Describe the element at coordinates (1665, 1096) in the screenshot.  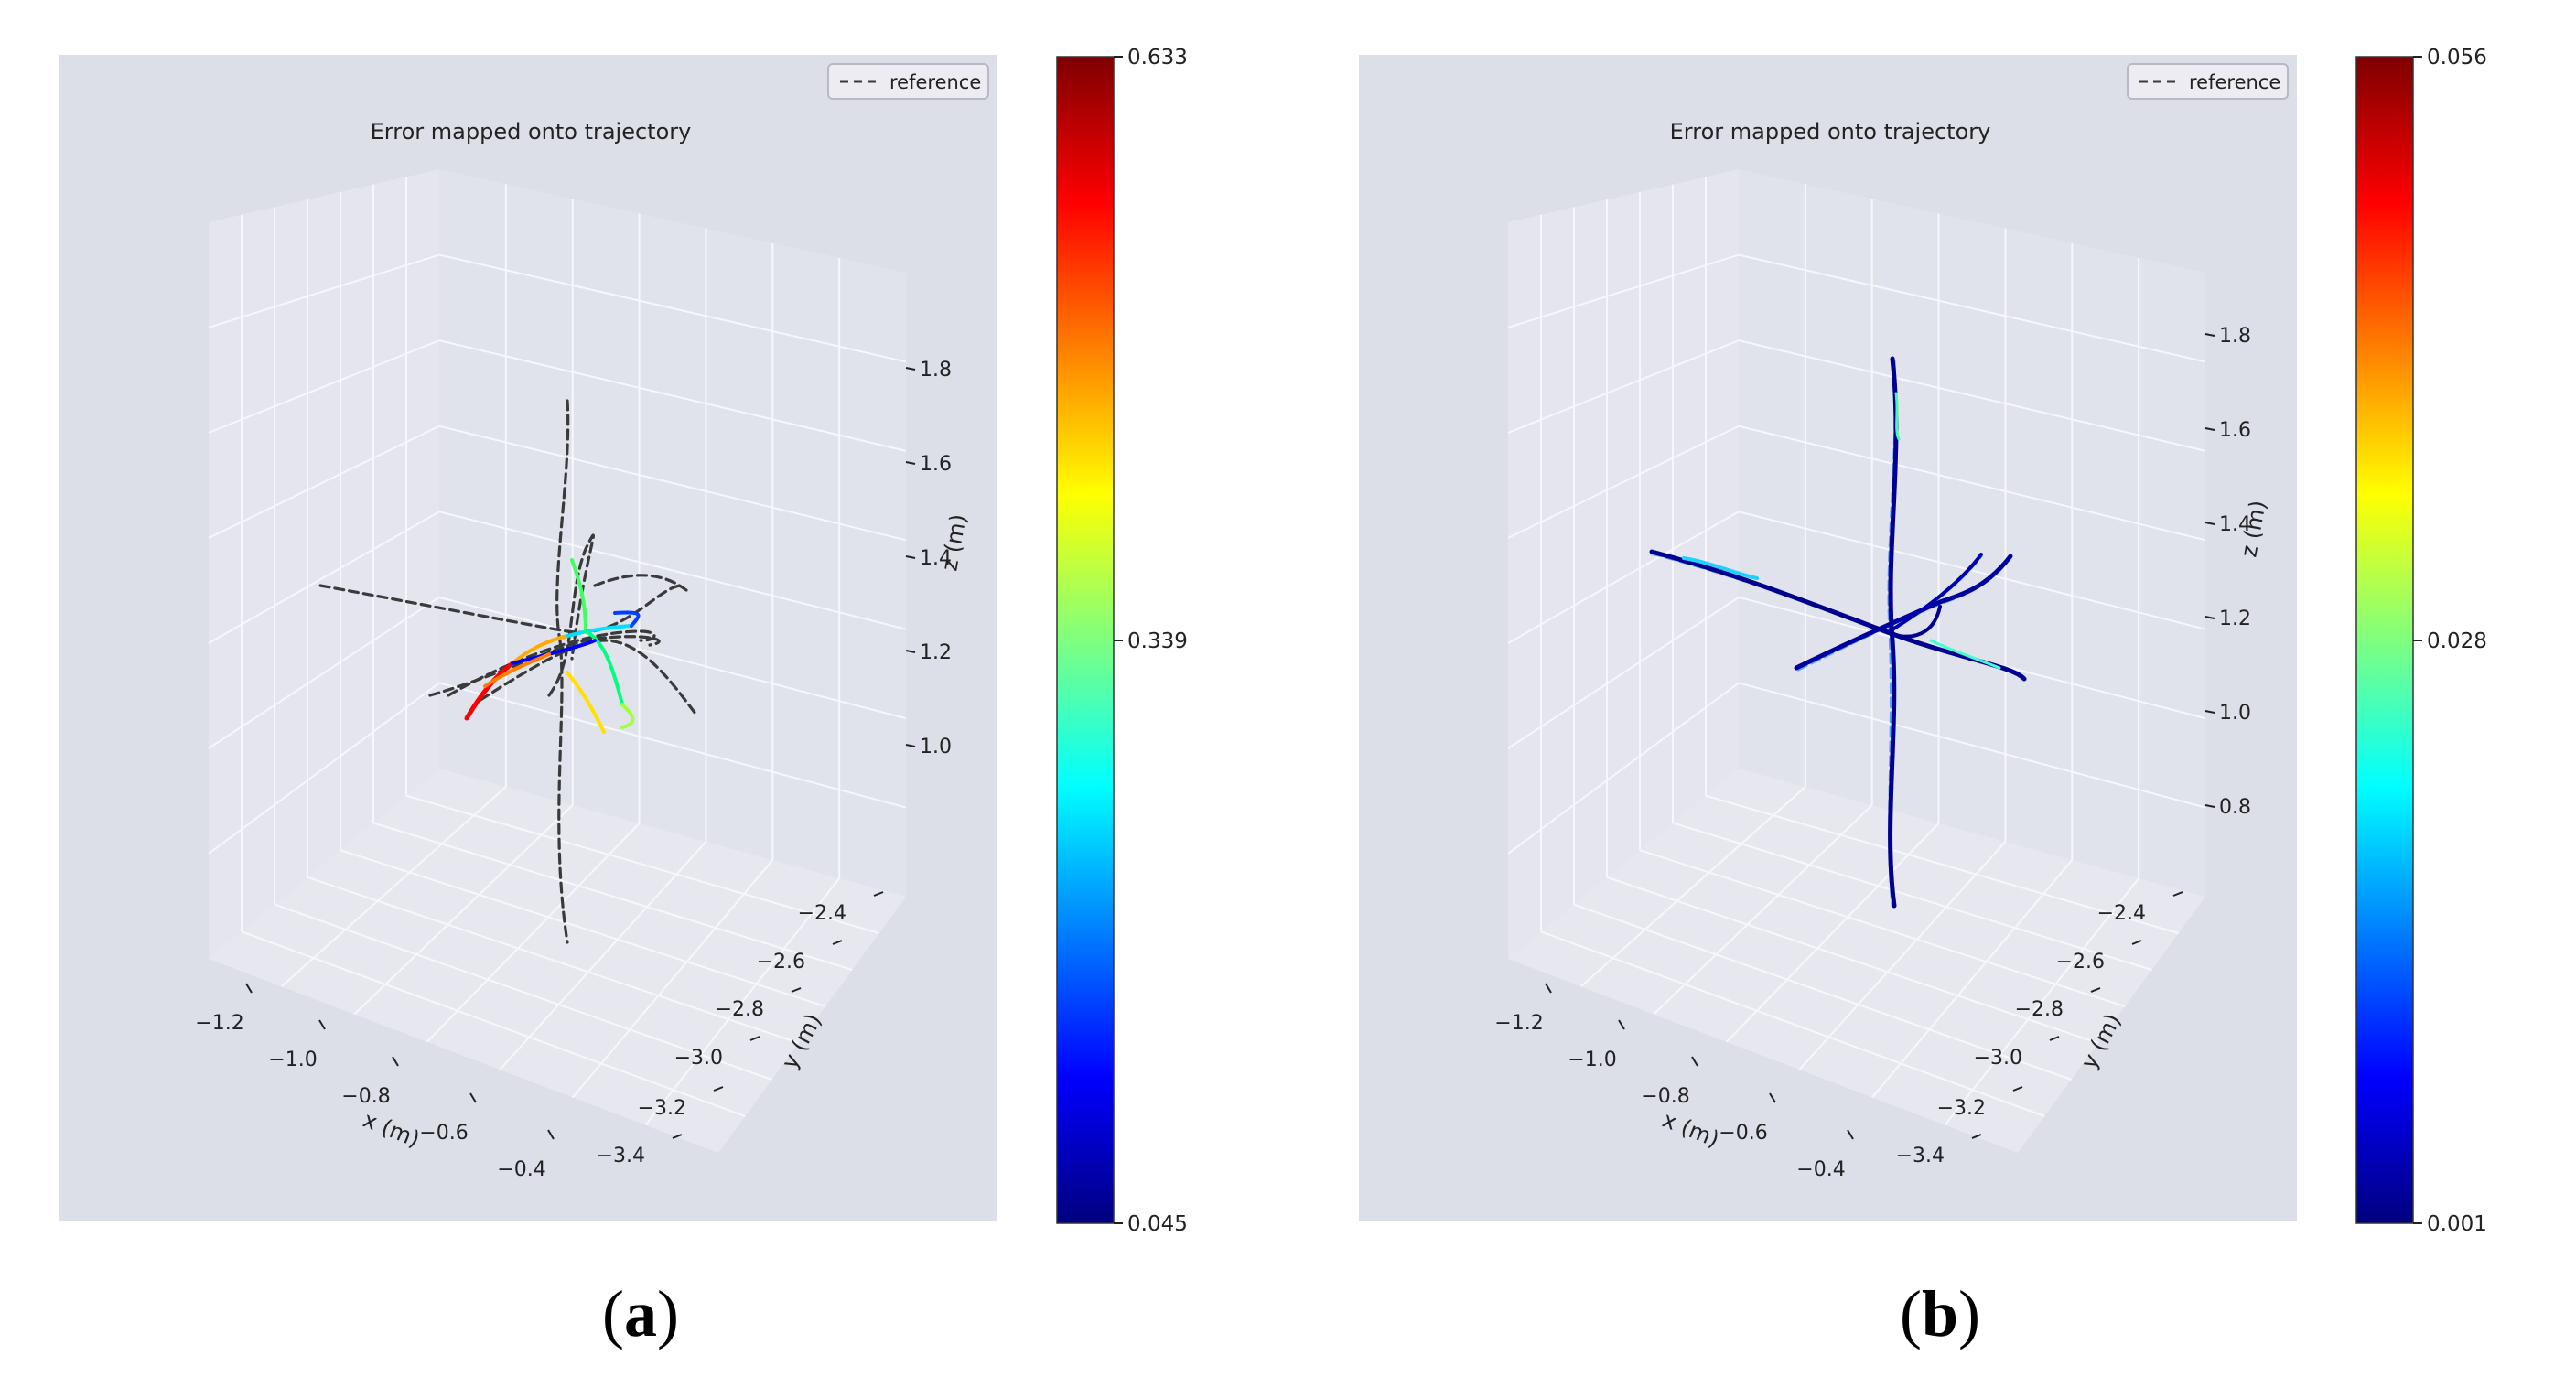
I see `x-tick-label: −0.8` at that location.